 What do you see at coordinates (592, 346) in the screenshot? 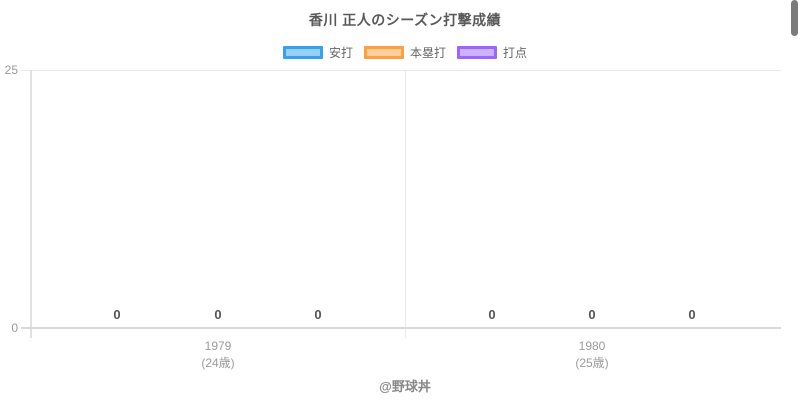
I see `x-category-1980-year: 1980` at bounding box center [592, 346].